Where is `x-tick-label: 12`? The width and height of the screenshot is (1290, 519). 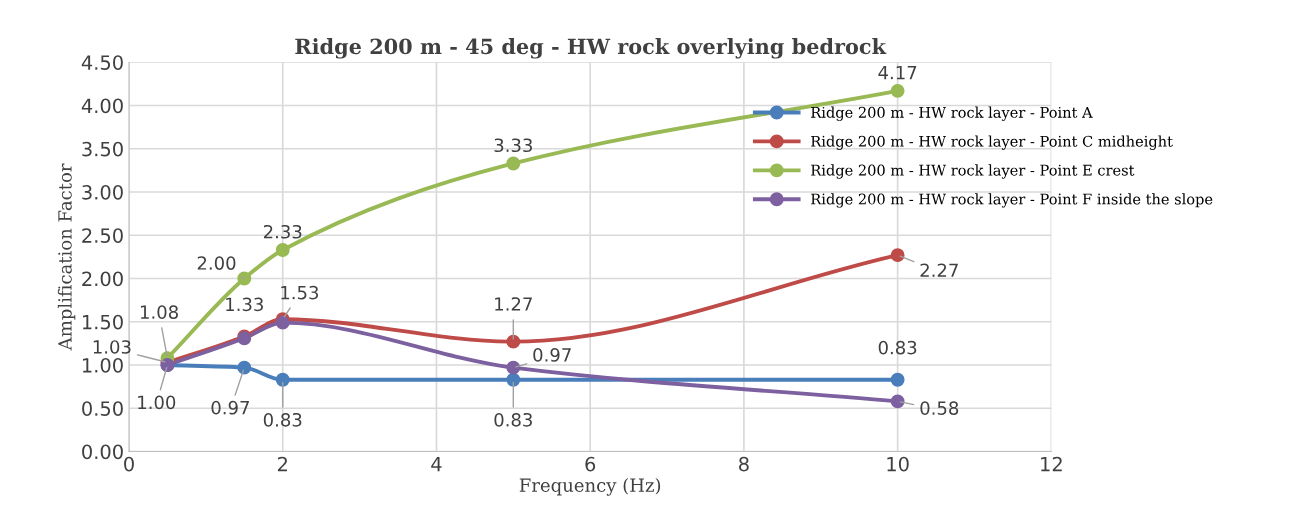 x-tick-label: 12 is located at coordinates (1051, 464).